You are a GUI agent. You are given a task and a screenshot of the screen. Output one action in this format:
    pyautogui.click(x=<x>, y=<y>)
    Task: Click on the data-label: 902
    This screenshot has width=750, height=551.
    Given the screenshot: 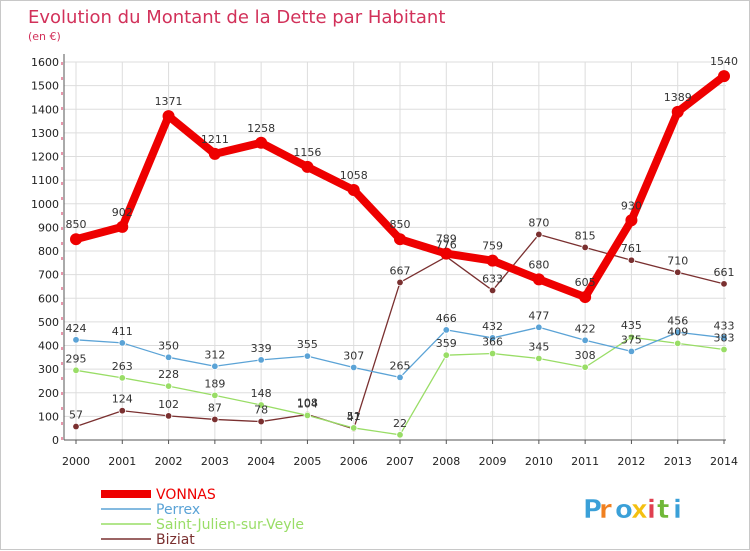 What is the action you would take?
    pyautogui.click(x=122, y=212)
    